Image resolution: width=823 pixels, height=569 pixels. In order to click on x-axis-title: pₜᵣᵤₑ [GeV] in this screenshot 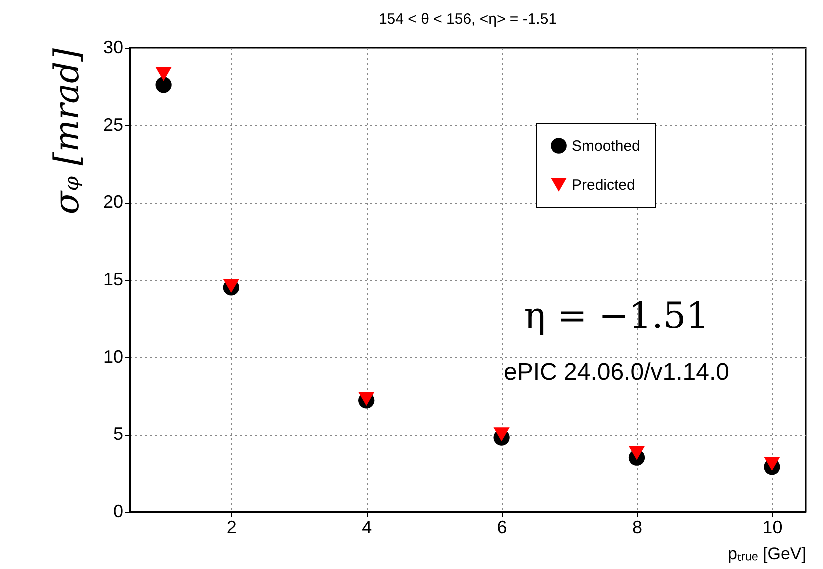, I will do `click(767, 554)`.